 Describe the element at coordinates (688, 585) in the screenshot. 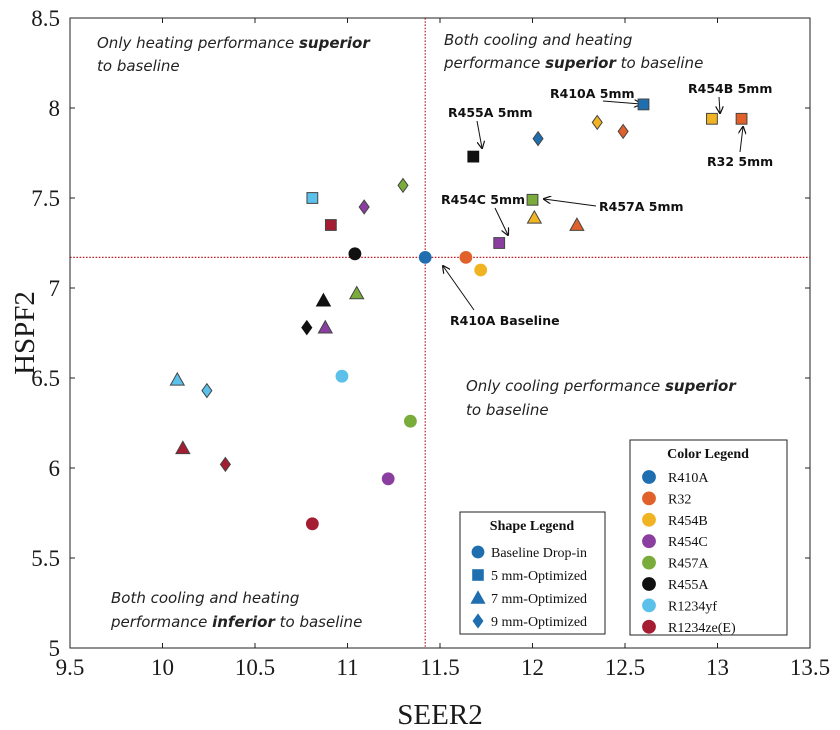

I see `color-legend-label: R455A` at that location.